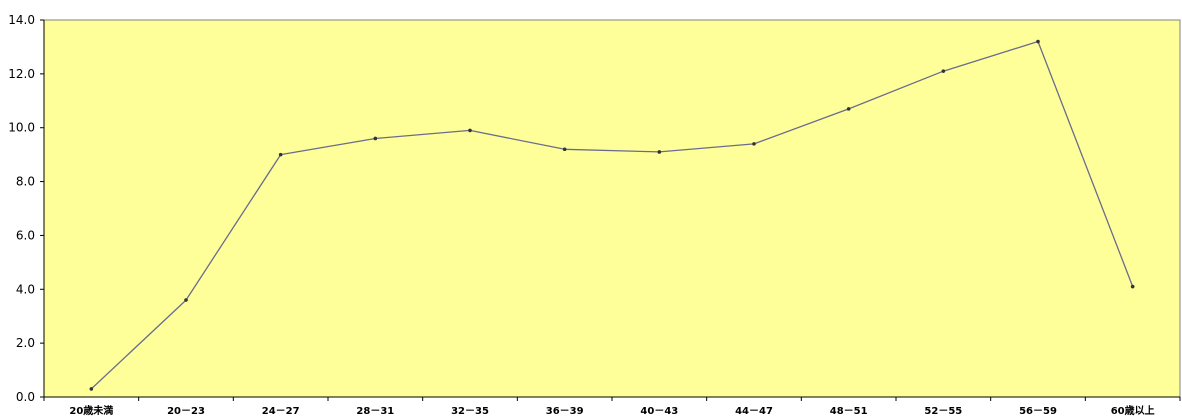 The height and width of the screenshot is (419, 1182). What do you see at coordinates (186, 411) in the screenshot?
I see `x-tick-label: 20－23` at bounding box center [186, 411].